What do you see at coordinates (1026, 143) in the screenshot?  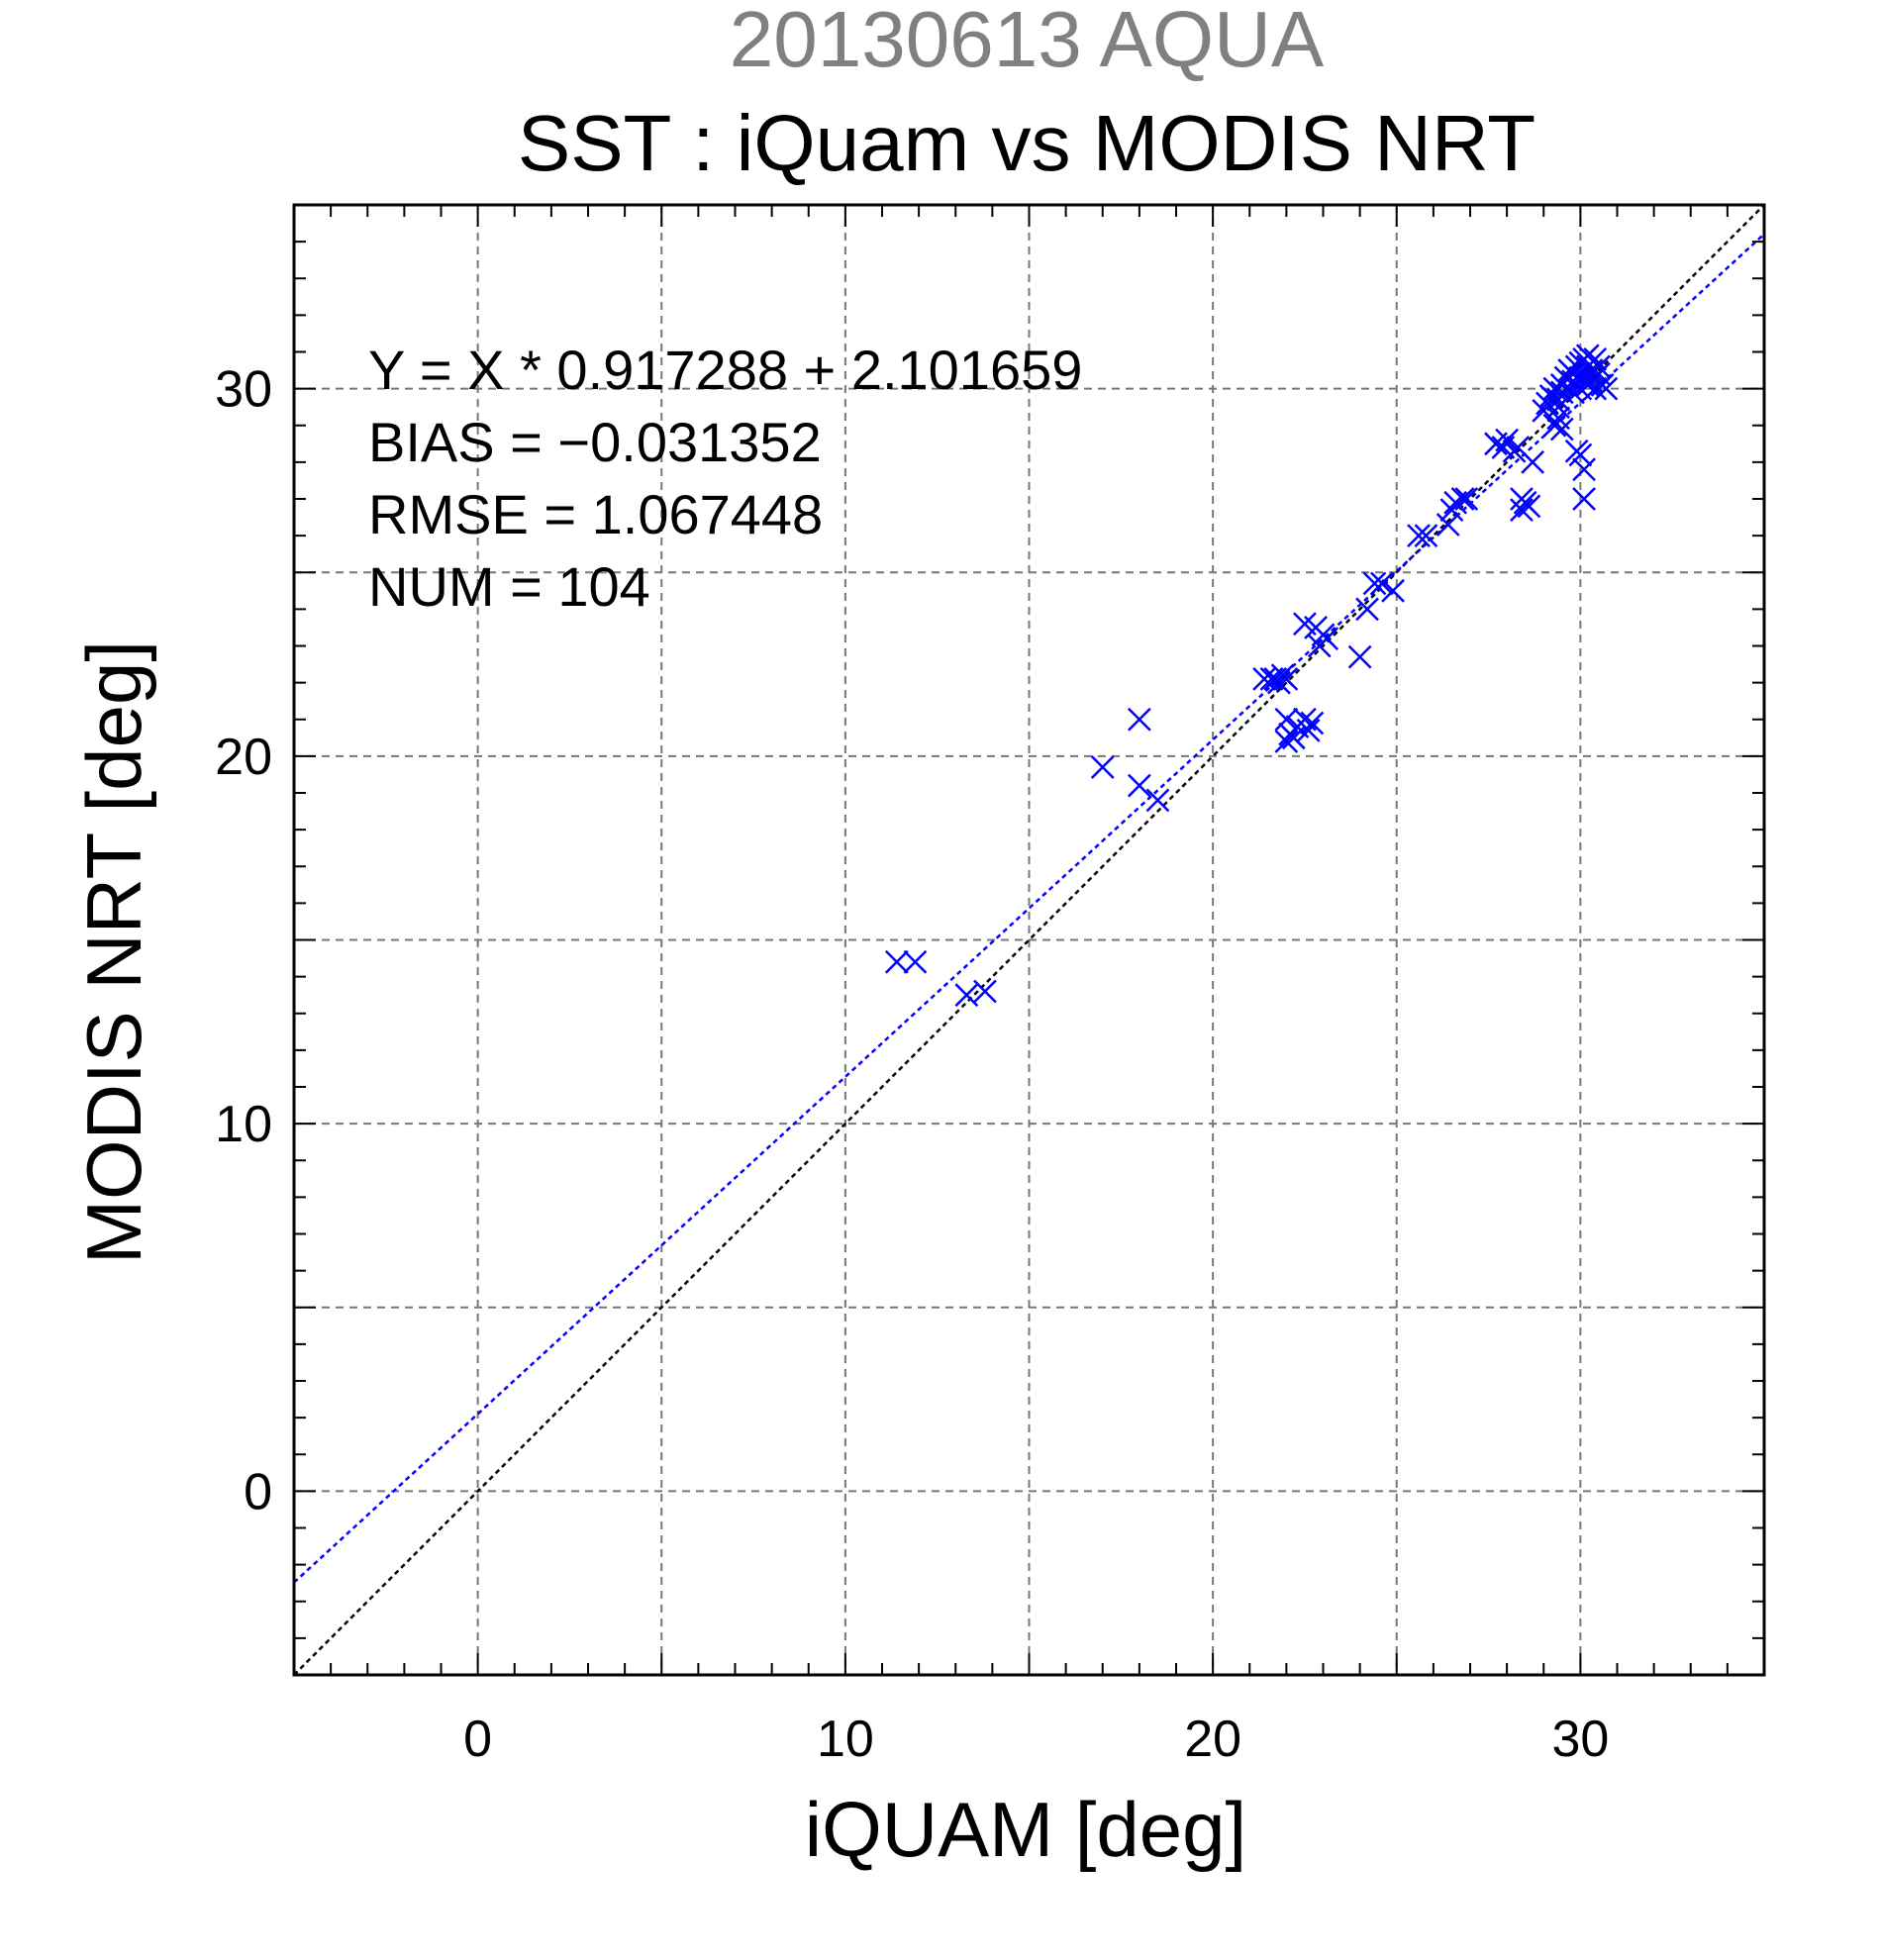 I see `chart-subtitle: SST : iQuam vs MODIS NRT` at bounding box center [1026, 143].